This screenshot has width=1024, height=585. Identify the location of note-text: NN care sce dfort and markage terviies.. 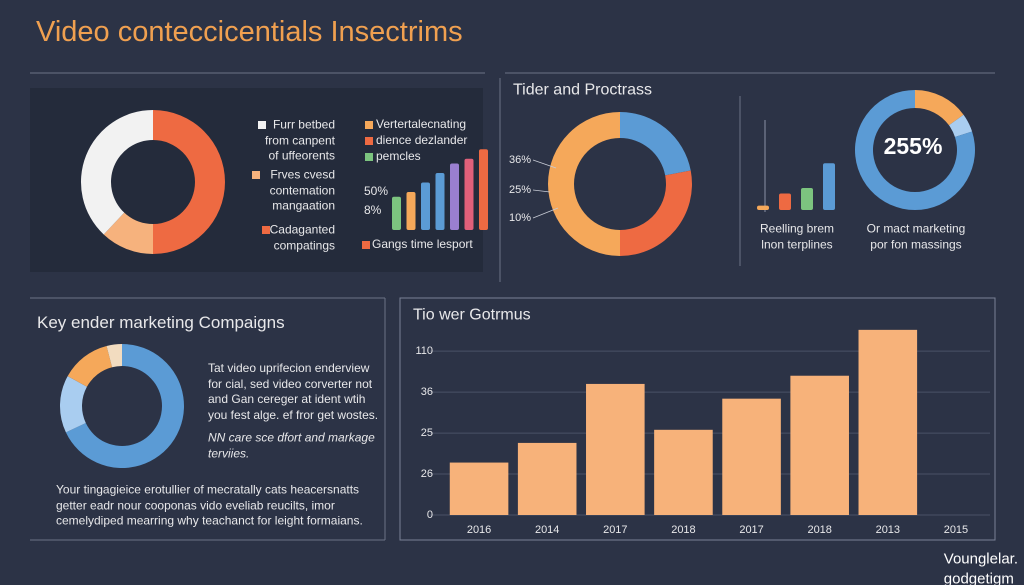
(291, 445).